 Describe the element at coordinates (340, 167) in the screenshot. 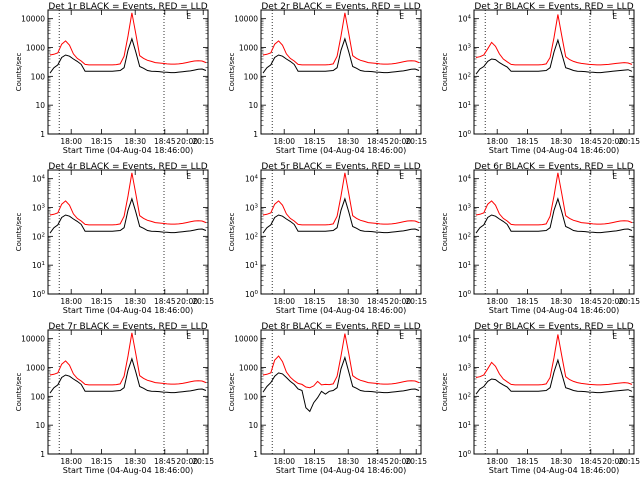

I see `panel-title: Det 5r BLACK = Events, RED = LLD` at that location.